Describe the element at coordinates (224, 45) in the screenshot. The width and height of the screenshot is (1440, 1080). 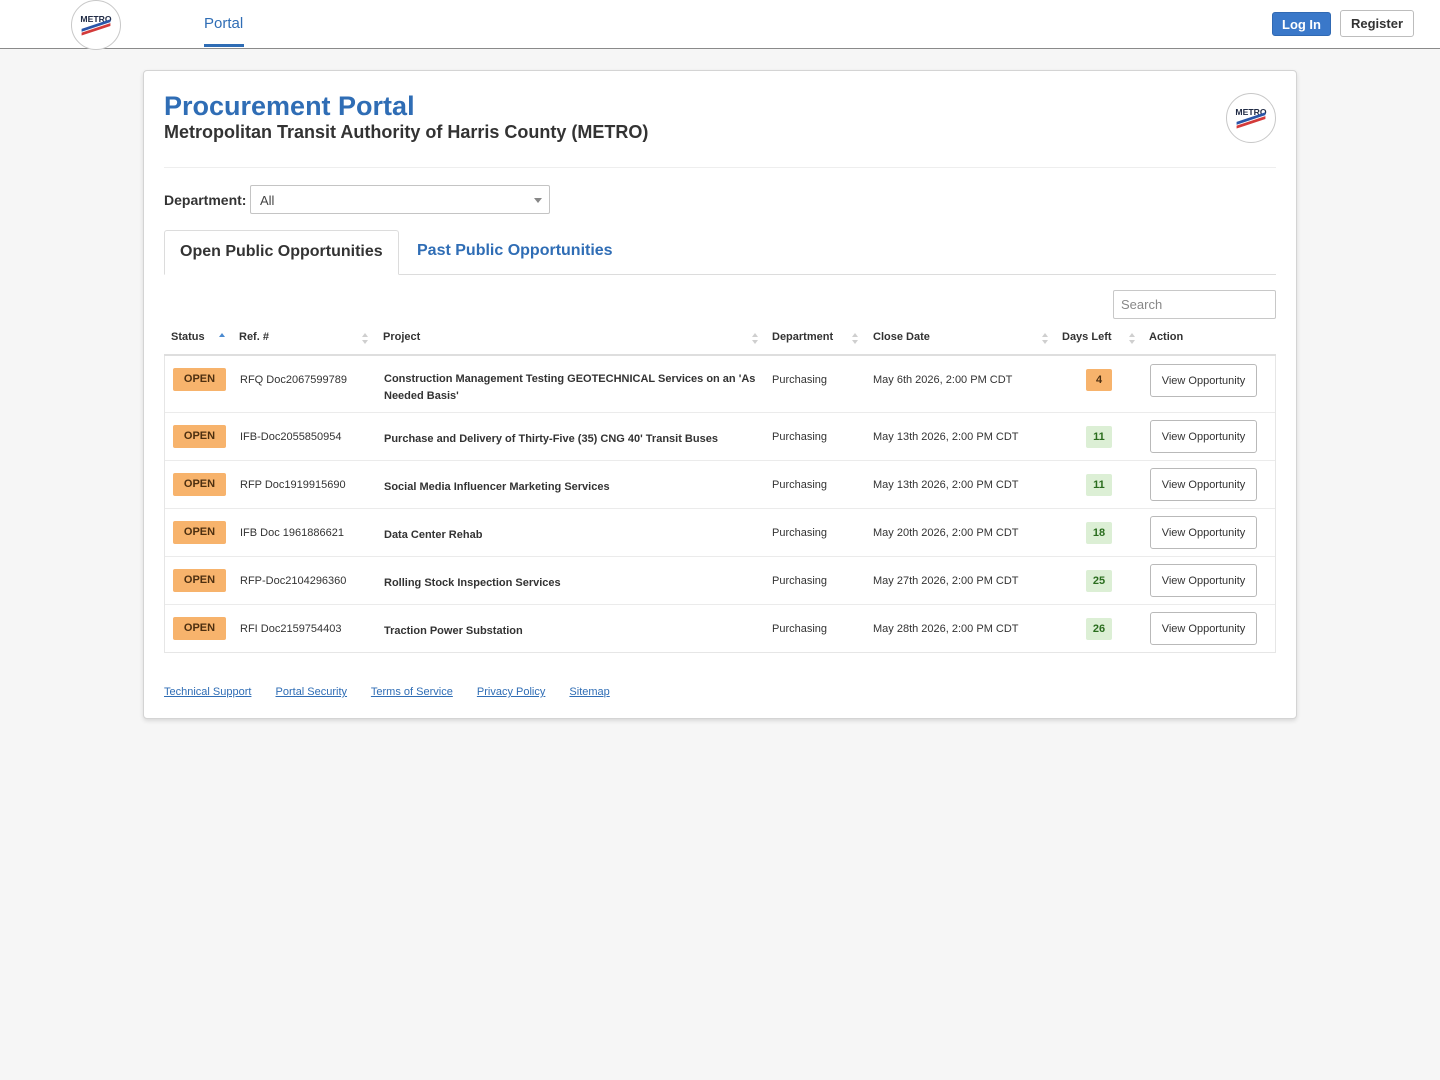
I see `nav-active-indicator` at that location.